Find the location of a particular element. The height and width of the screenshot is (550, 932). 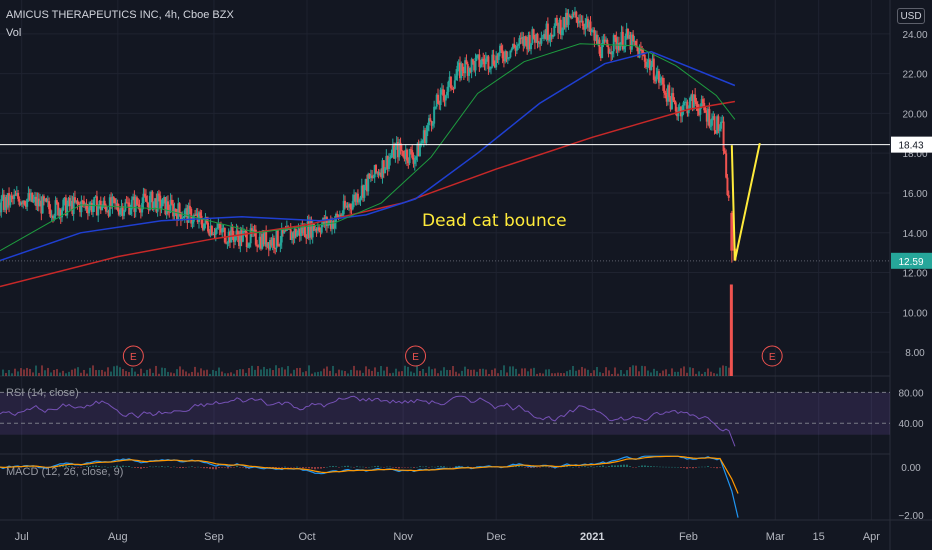

x-tick-label: 15 is located at coordinates (819, 537).